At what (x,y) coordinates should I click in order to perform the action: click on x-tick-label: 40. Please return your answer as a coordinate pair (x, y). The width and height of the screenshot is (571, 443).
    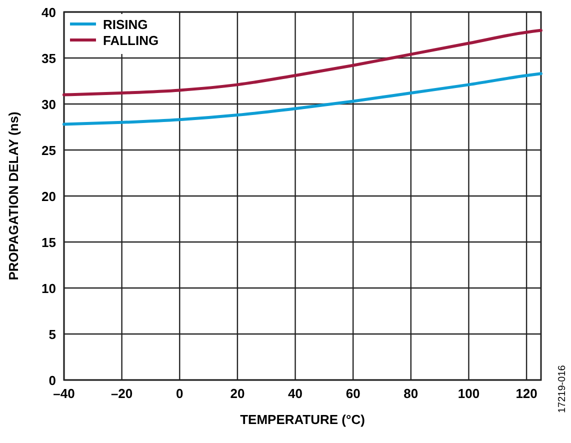
    Looking at the image, I should click on (295, 393).